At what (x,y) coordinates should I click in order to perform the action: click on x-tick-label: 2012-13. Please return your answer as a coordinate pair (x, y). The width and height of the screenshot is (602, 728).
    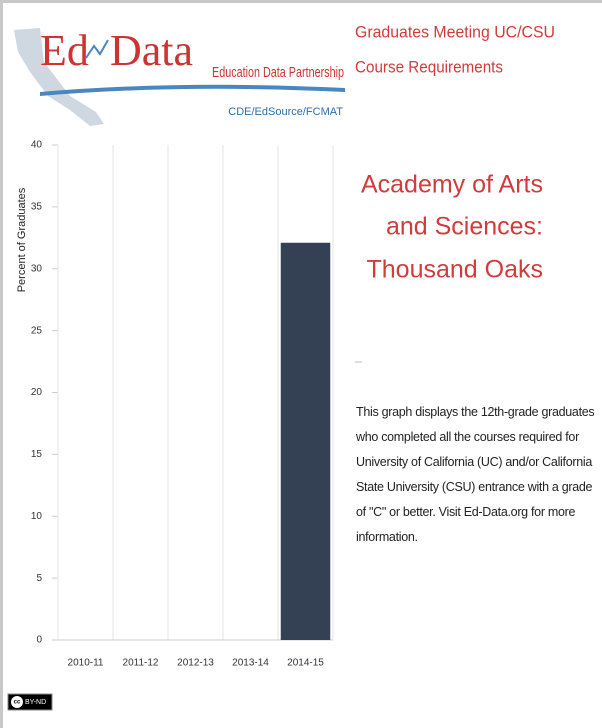
    Looking at the image, I should click on (195, 663).